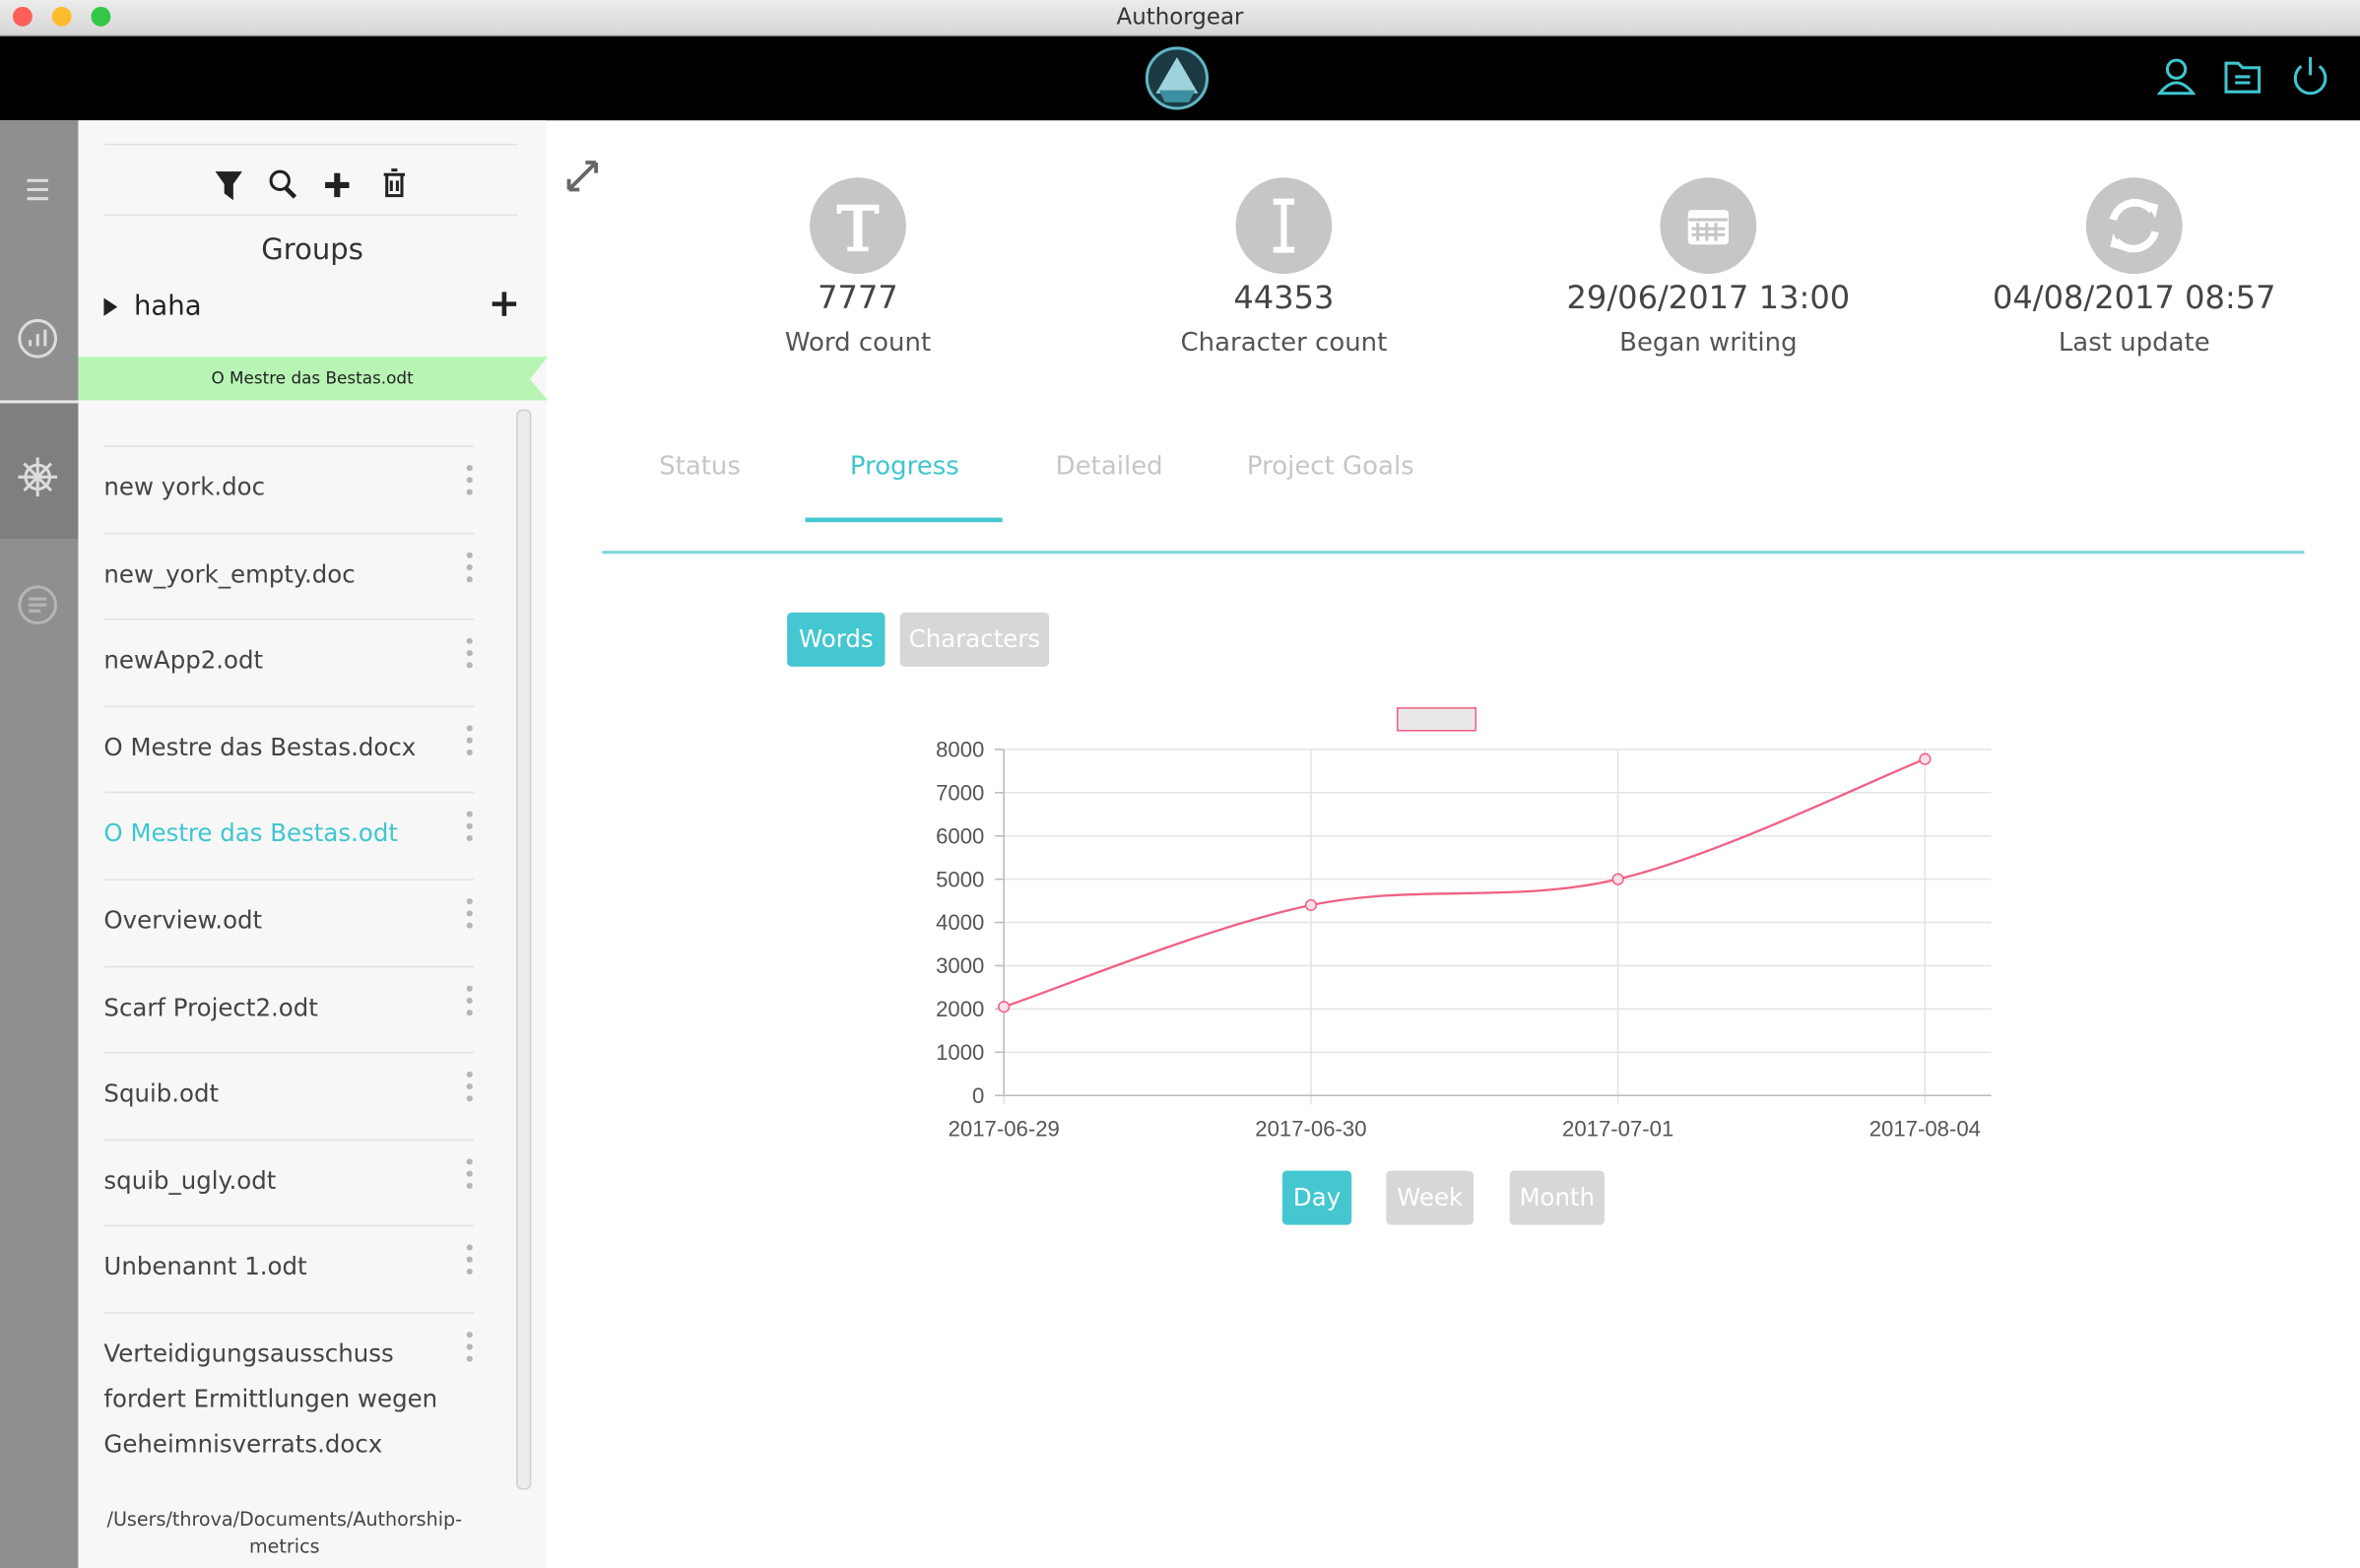 Image resolution: width=2360 pixels, height=1568 pixels. What do you see at coordinates (184, 487) in the screenshot?
I see `file-item: new york.doc` at bounding box center [184, 487].